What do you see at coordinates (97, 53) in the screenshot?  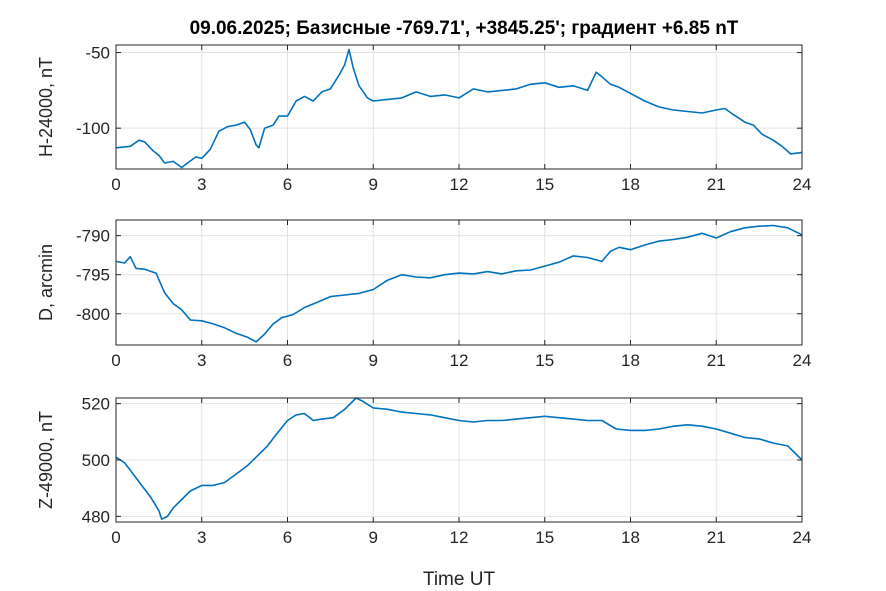 I see `y-tick-label: -50` at bounding box center [97, 53].